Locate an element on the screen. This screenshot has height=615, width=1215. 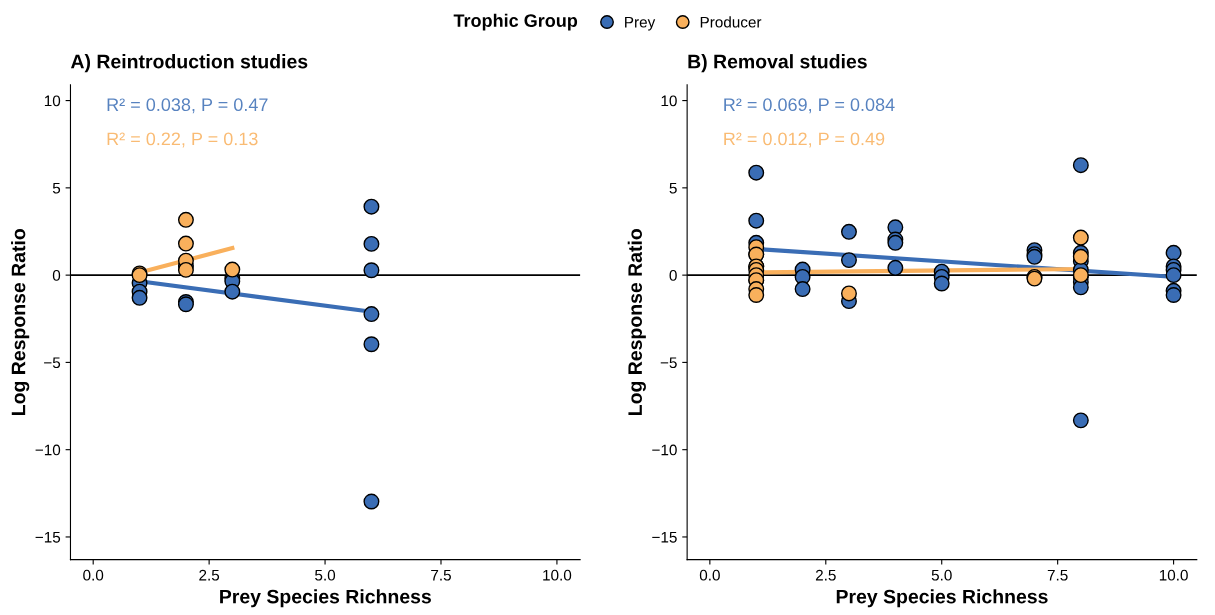
annotation: R² = 0.038, P = 0.47 is located at coordinates (187, 106).